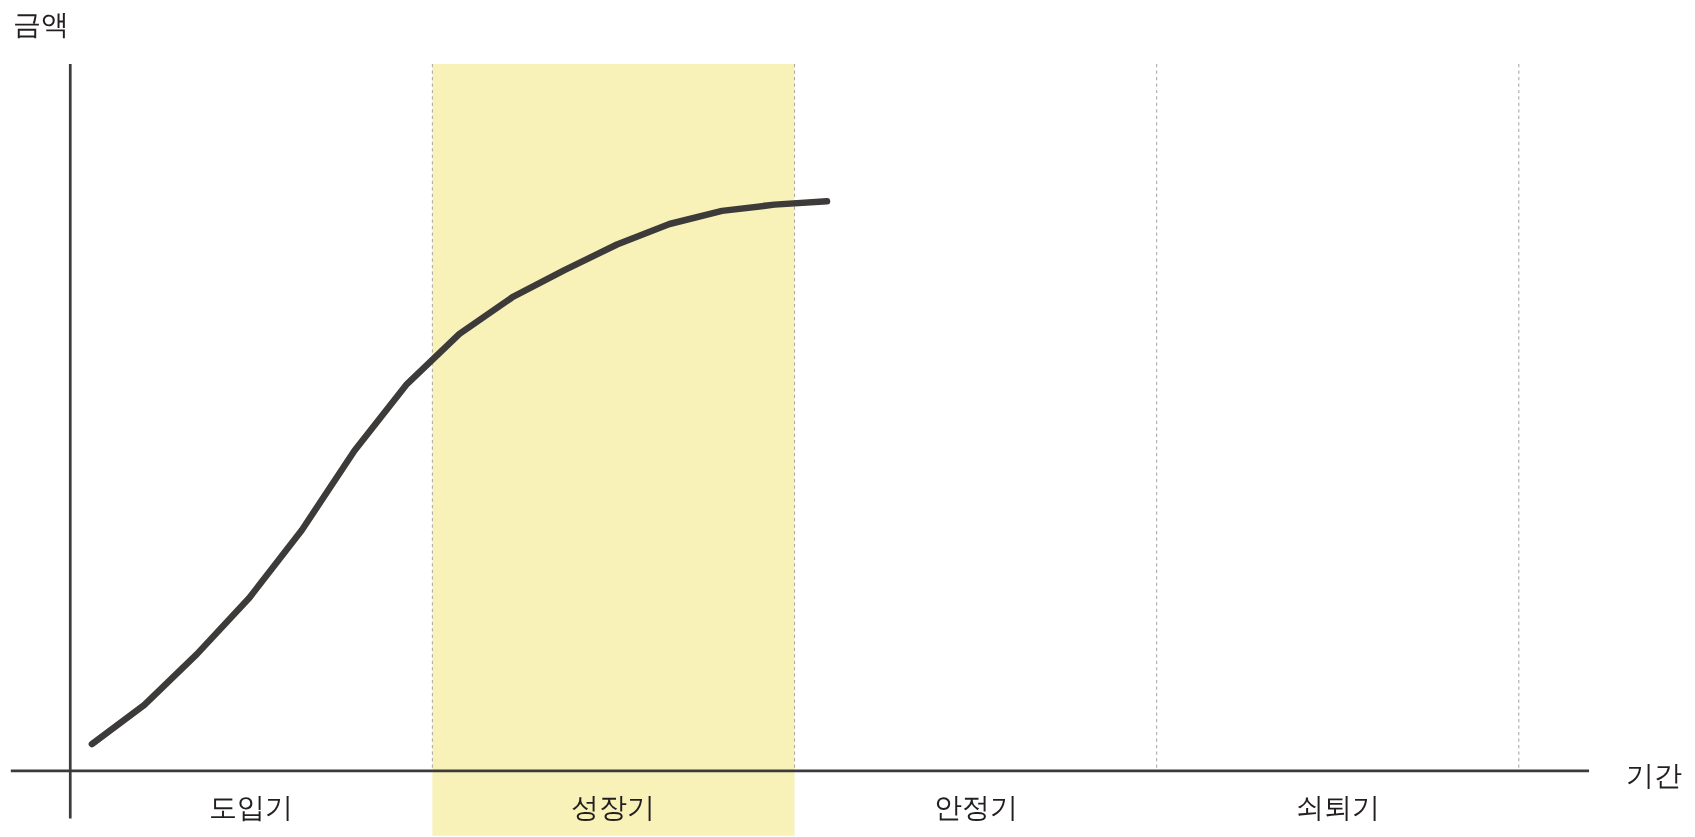 This screenshot has width=1695, height=837. I want to click on text: 성장기, so click(613, 808).